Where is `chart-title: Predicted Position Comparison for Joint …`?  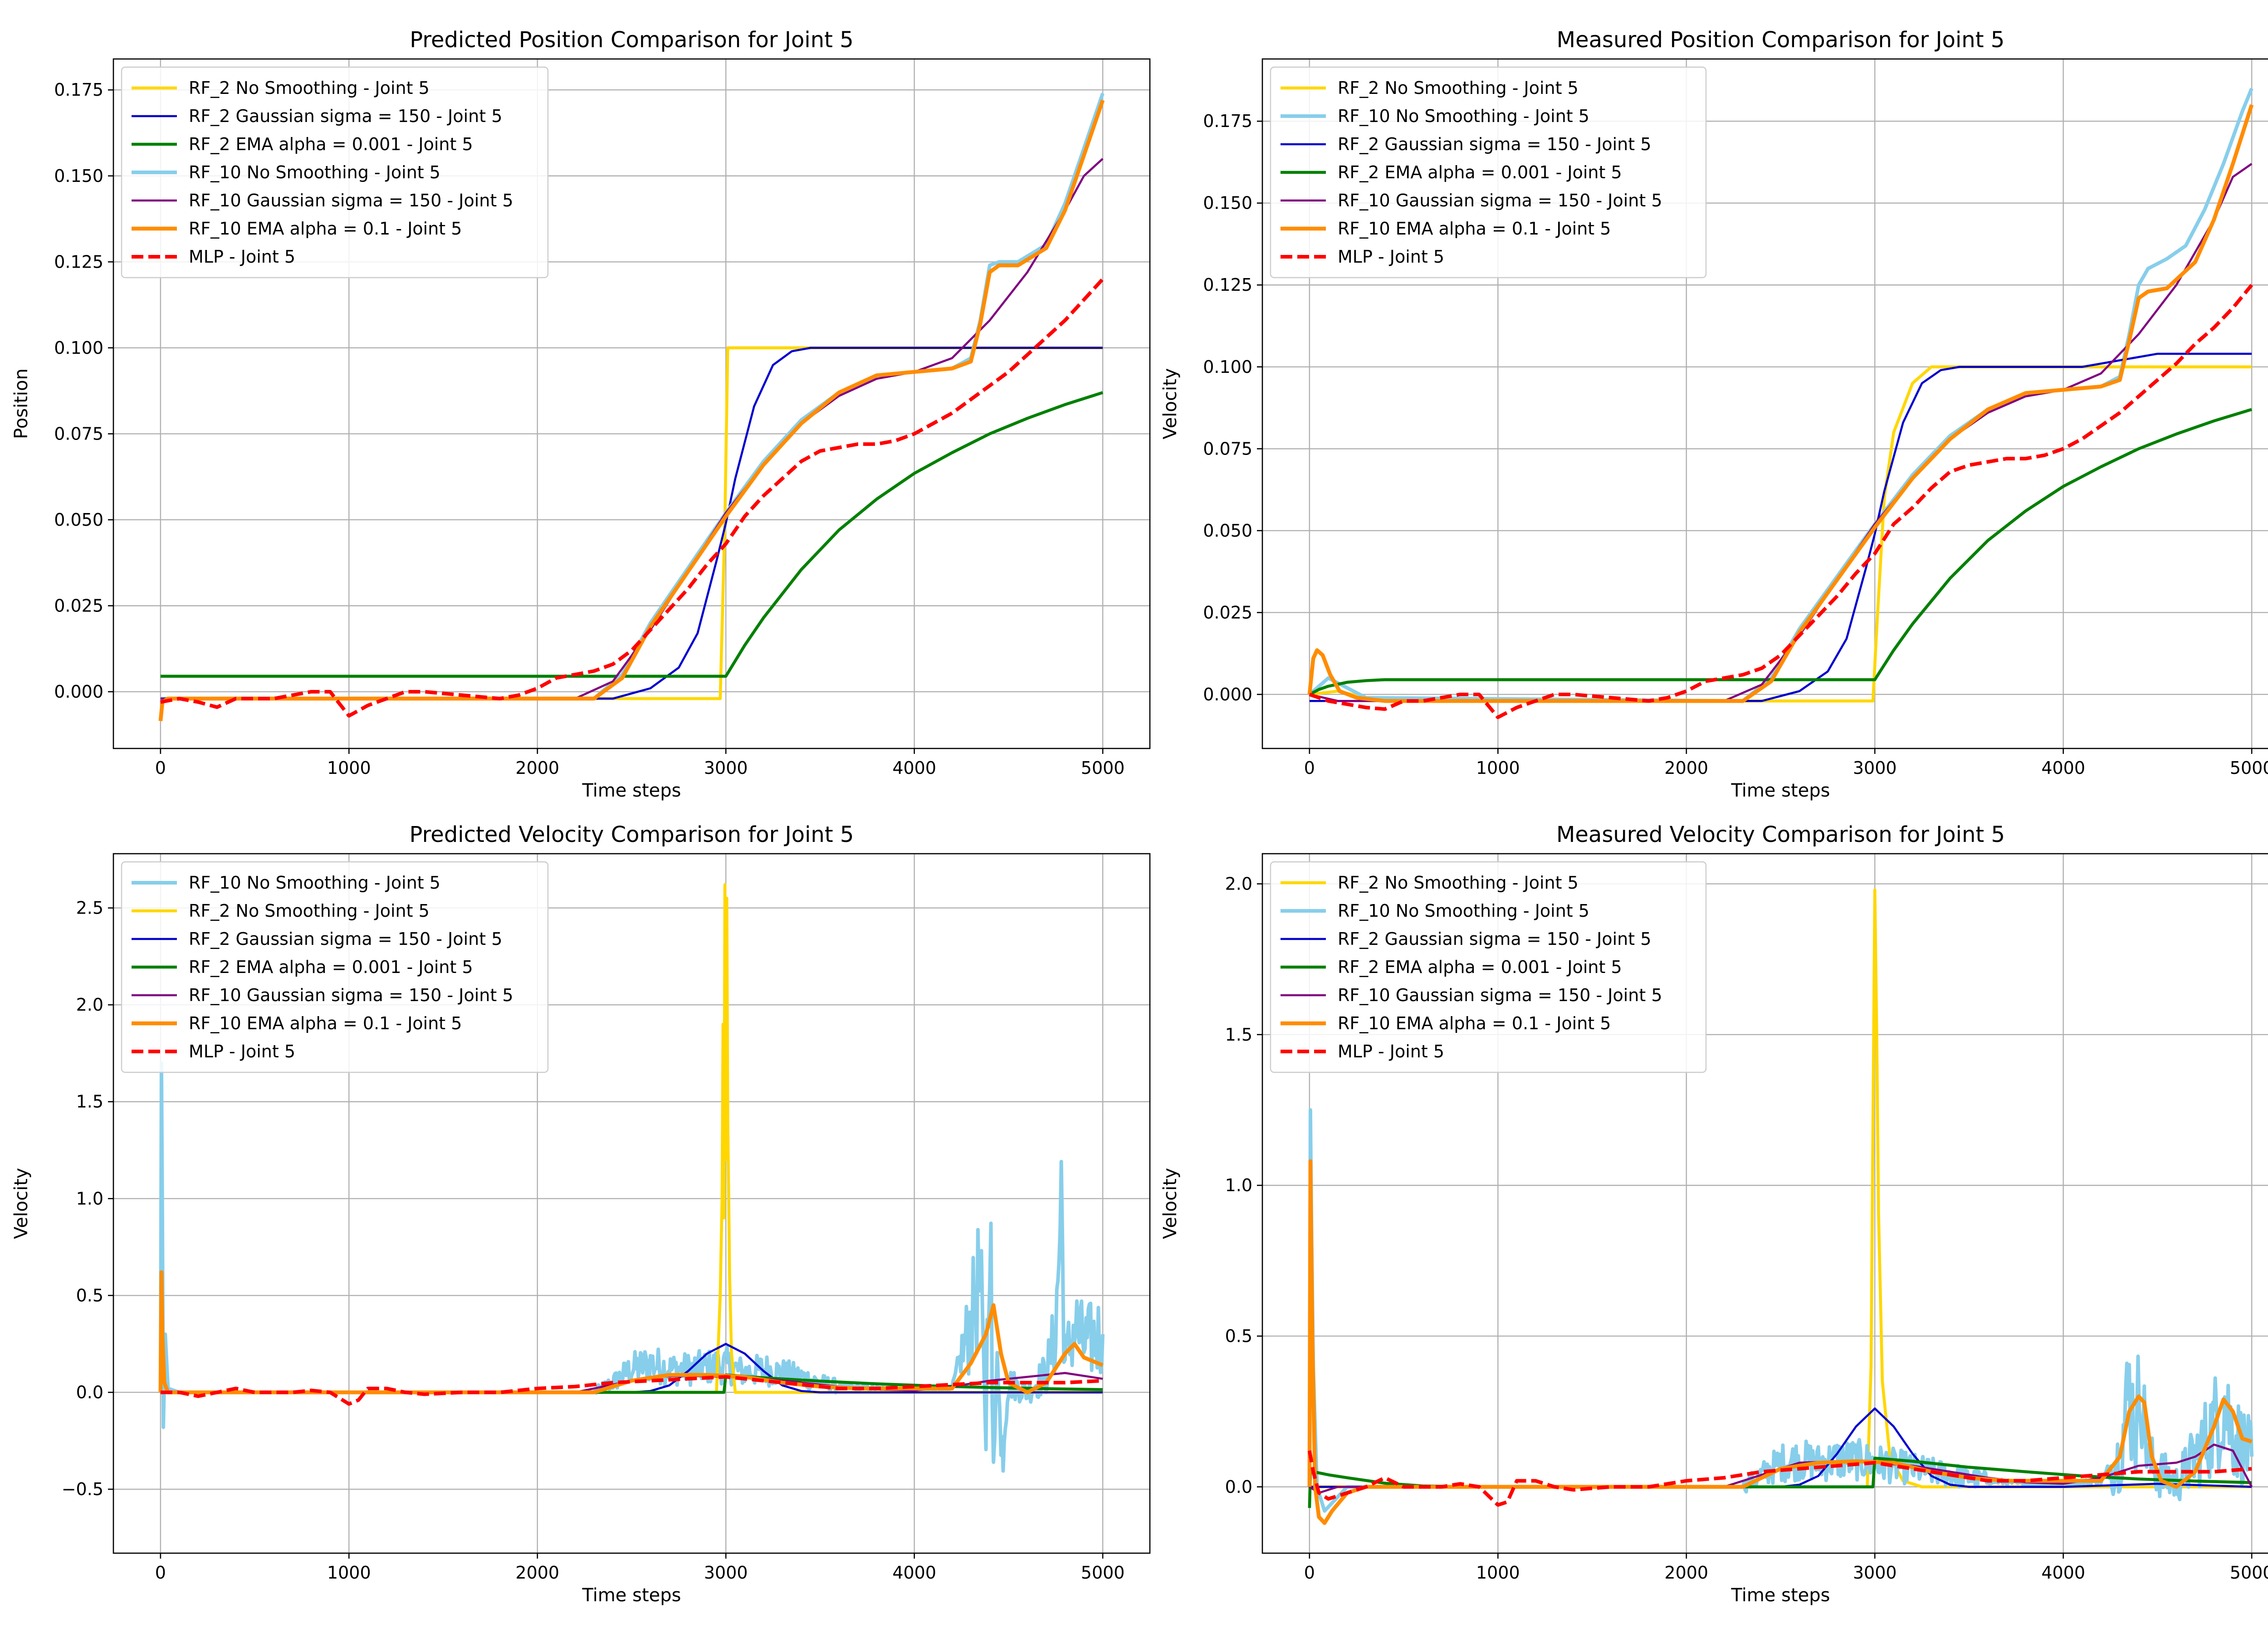 chart-title: Predicted Position Comparison for Joint … is located at coordinates (632, 40).